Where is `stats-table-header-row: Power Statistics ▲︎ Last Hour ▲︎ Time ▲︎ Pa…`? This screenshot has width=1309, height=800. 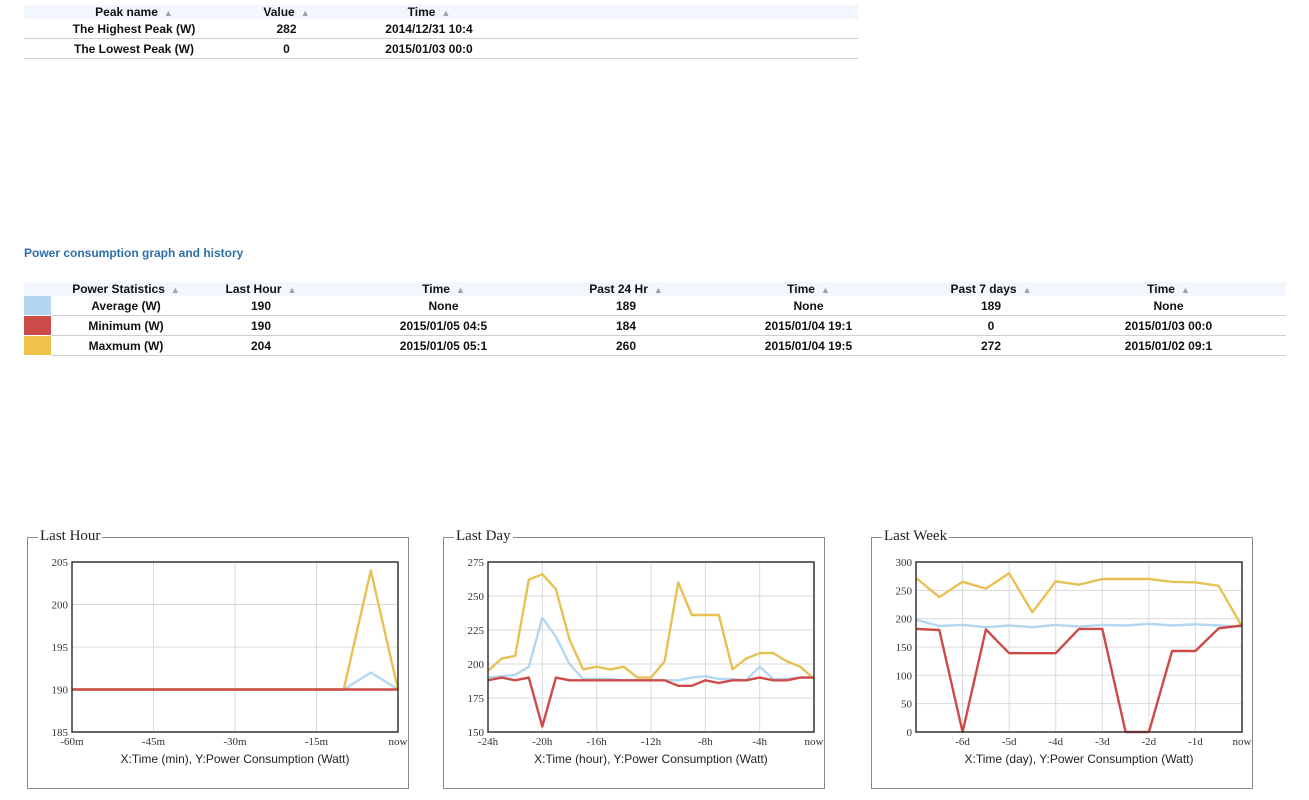 stats-table-header-row: Power Statistics ▲︎ Last Hour ▲︎ Time ▲︎ Pa… is located at coordinates (655, 289).